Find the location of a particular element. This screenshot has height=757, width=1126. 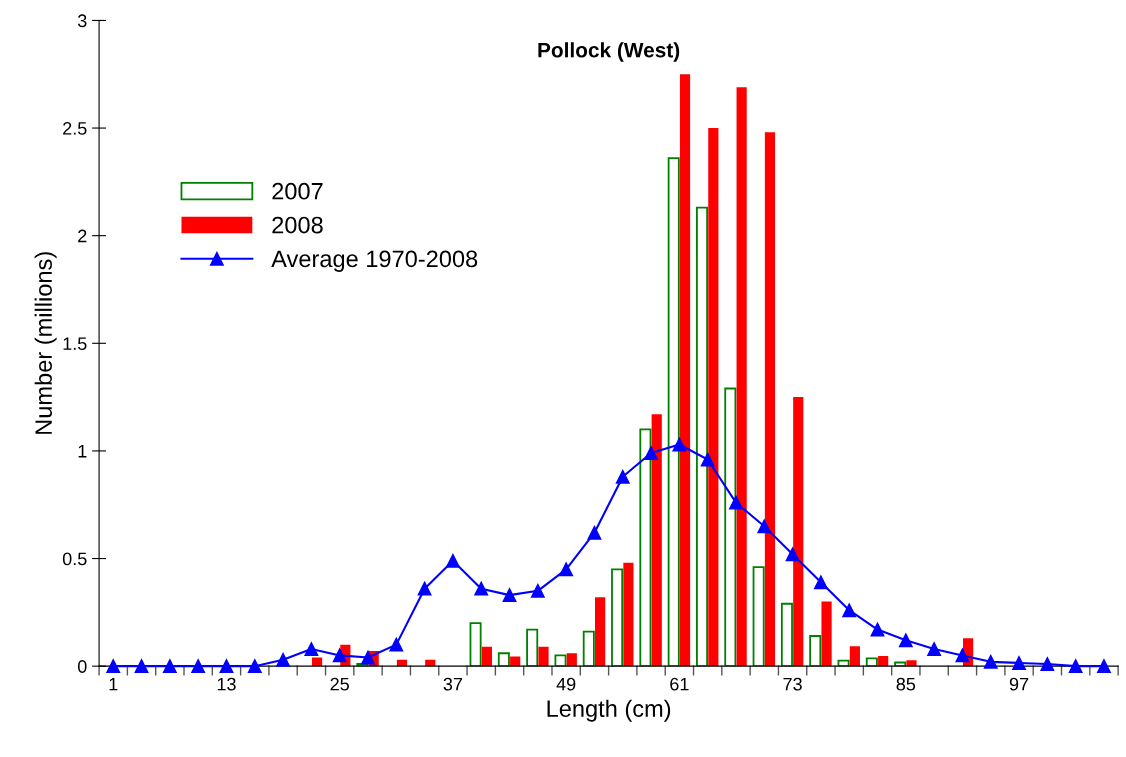

x-tick-label: 37 is located at coordinates (453, 684).